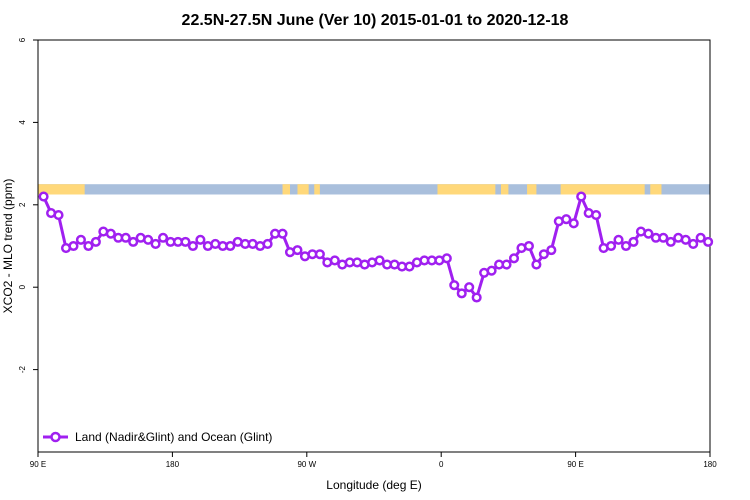 The height and width of the screenshot is (500, 750). What do you see at coordinates (441, 464) in the screenshot?
I see `x-tick-label: 0` at bounding box center [441, 464].